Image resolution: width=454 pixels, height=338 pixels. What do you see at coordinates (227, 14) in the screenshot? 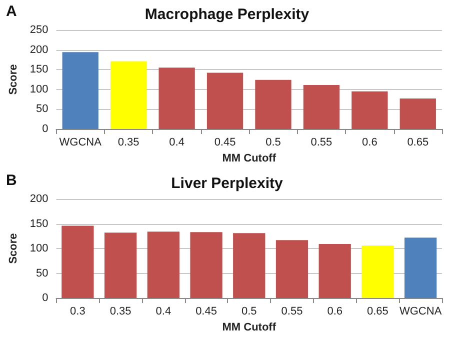
I see `chart-title: Macrophage Perplexity` at bounding box center [227, 14].